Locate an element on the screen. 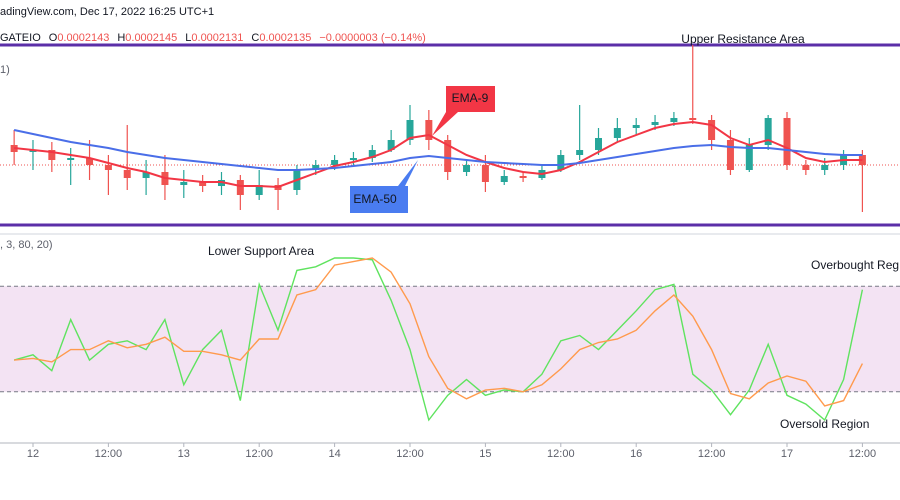 This screenshot has height=500, width=900. ema9-callout: EMA-9 is located at coordinates (463, 111).